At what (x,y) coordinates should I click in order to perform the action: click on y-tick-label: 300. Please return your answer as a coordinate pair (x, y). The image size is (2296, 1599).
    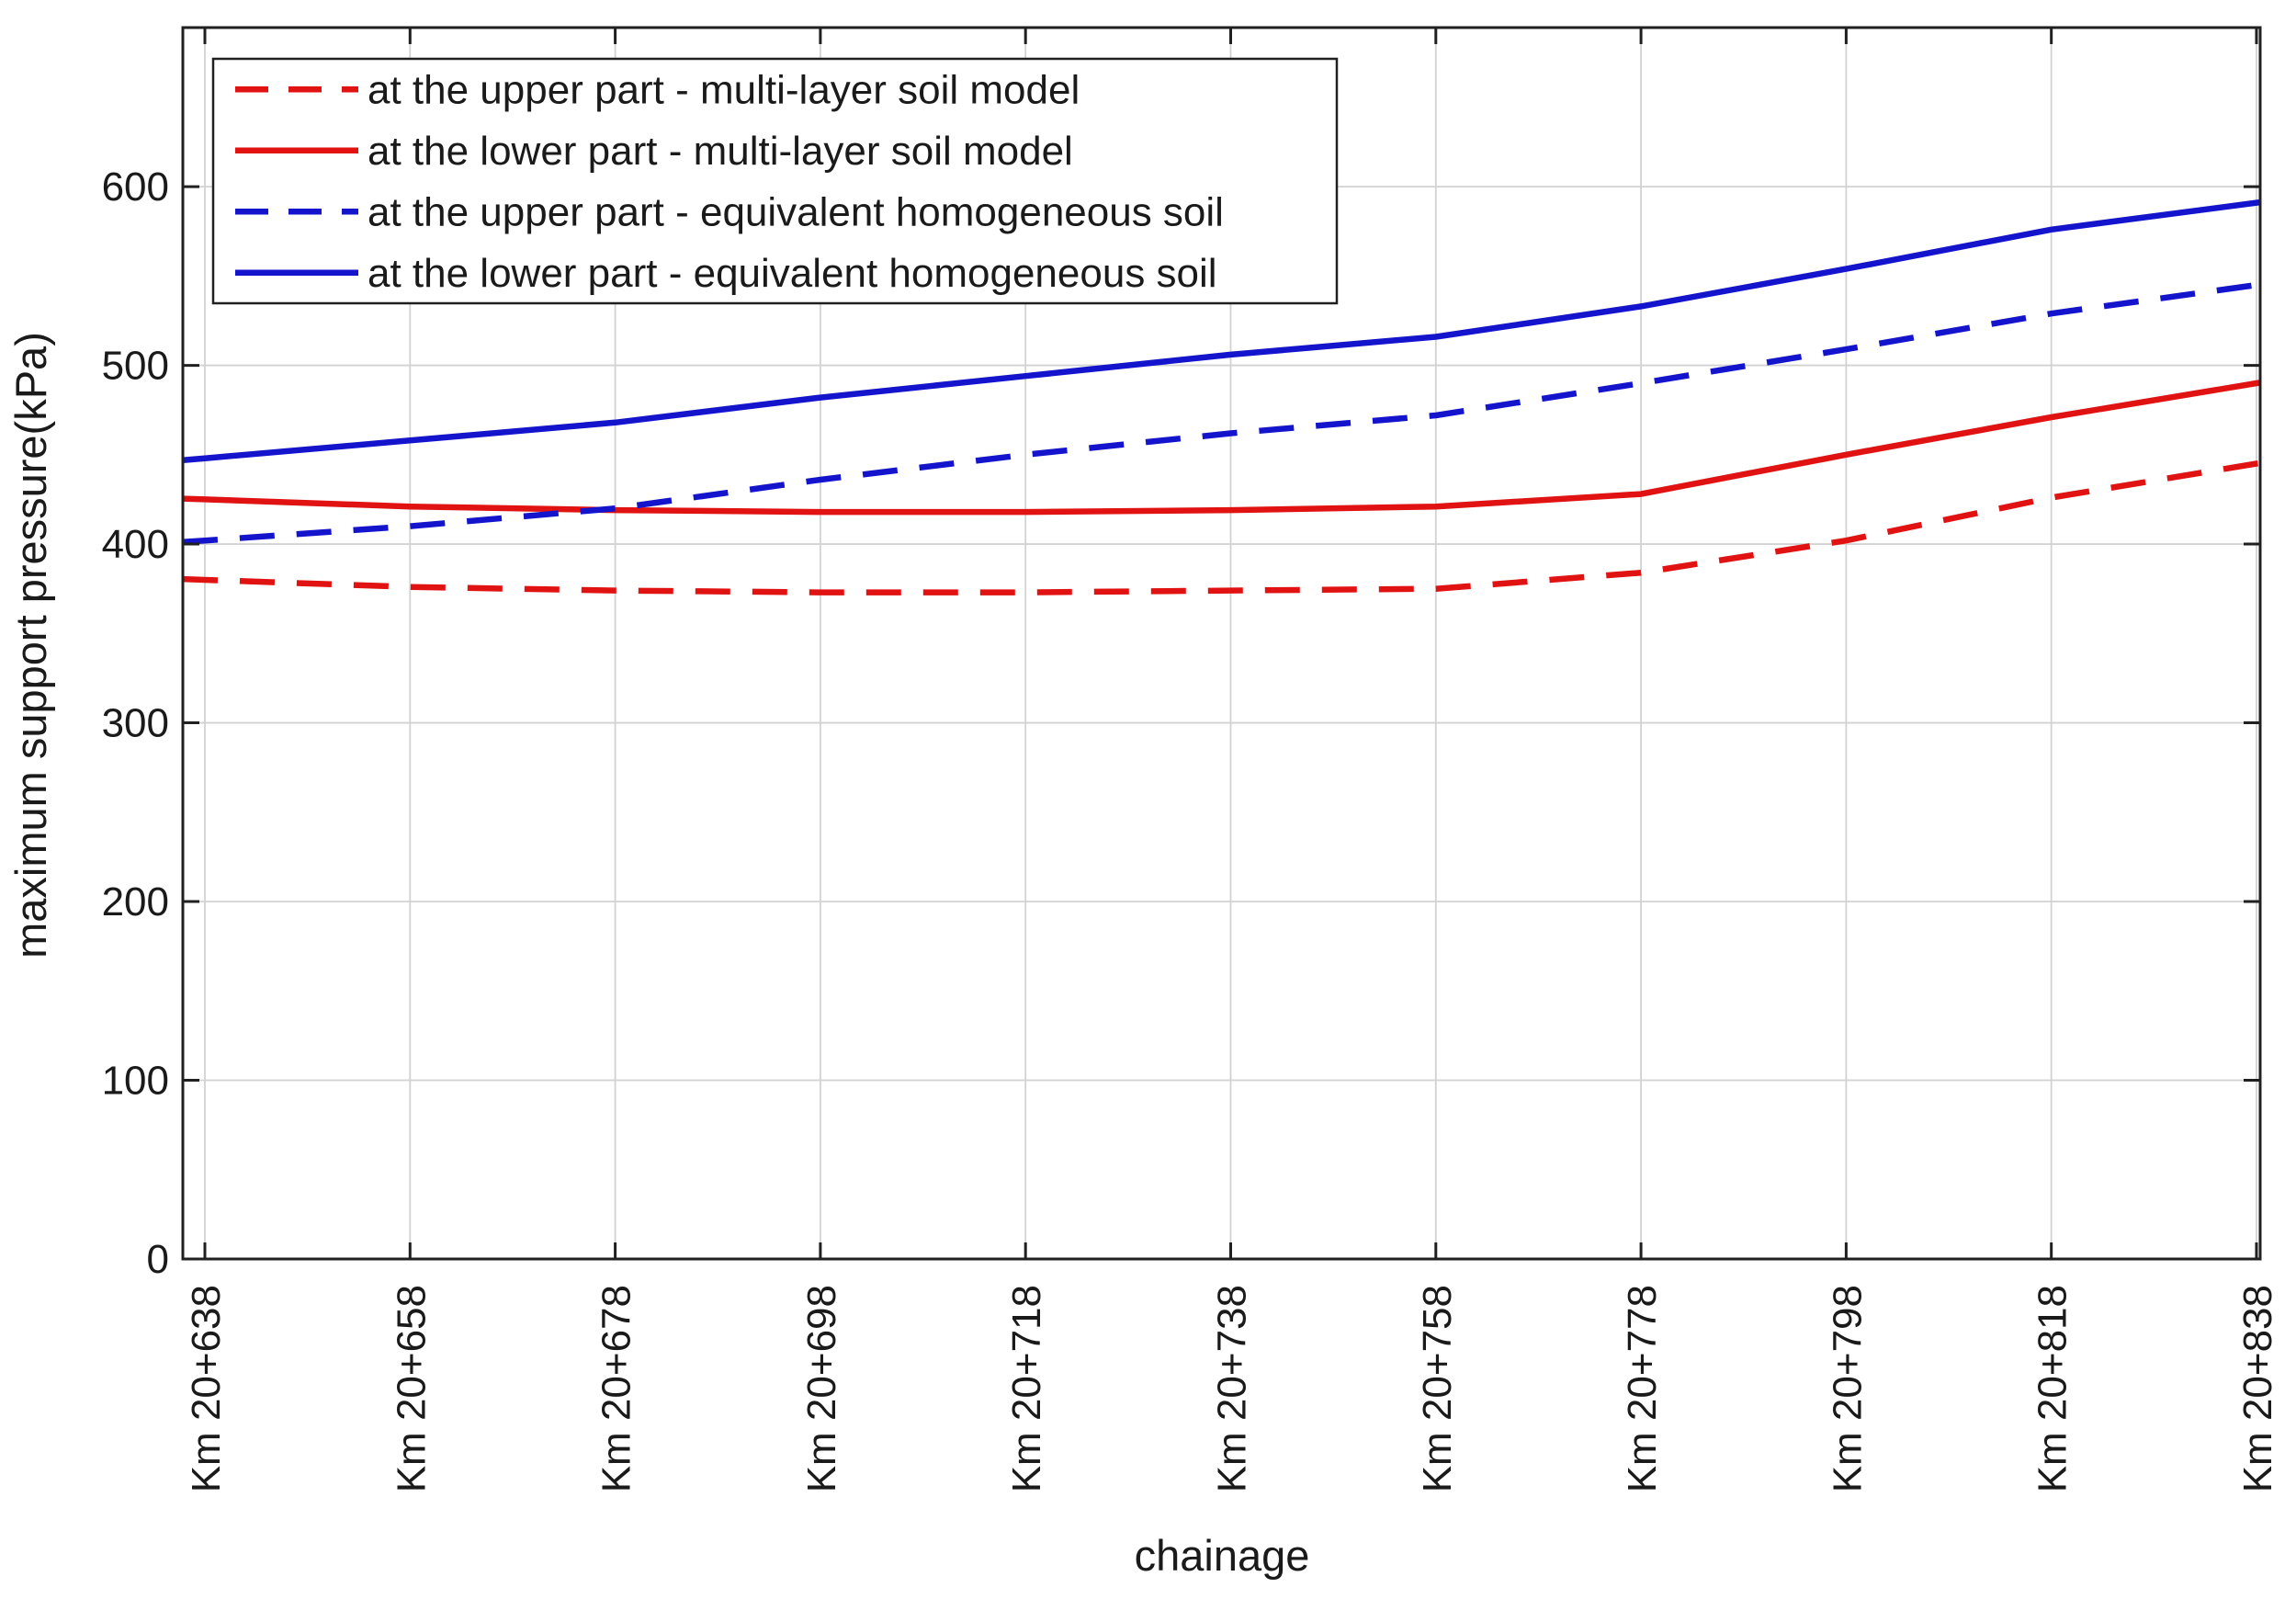
    Looking at the image, I should click on (135, 724).